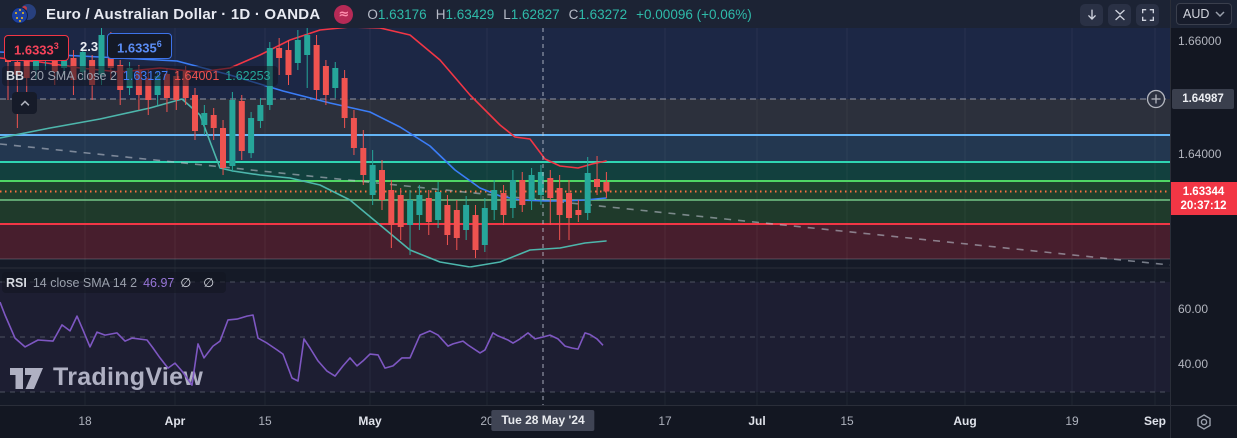 The width and height of the screenshot is (1237, 438). What do you see at coordinates (89, 46) in the screenshot?
I see `tool-measure-value: 2.3` at bounding box center [89, 46].